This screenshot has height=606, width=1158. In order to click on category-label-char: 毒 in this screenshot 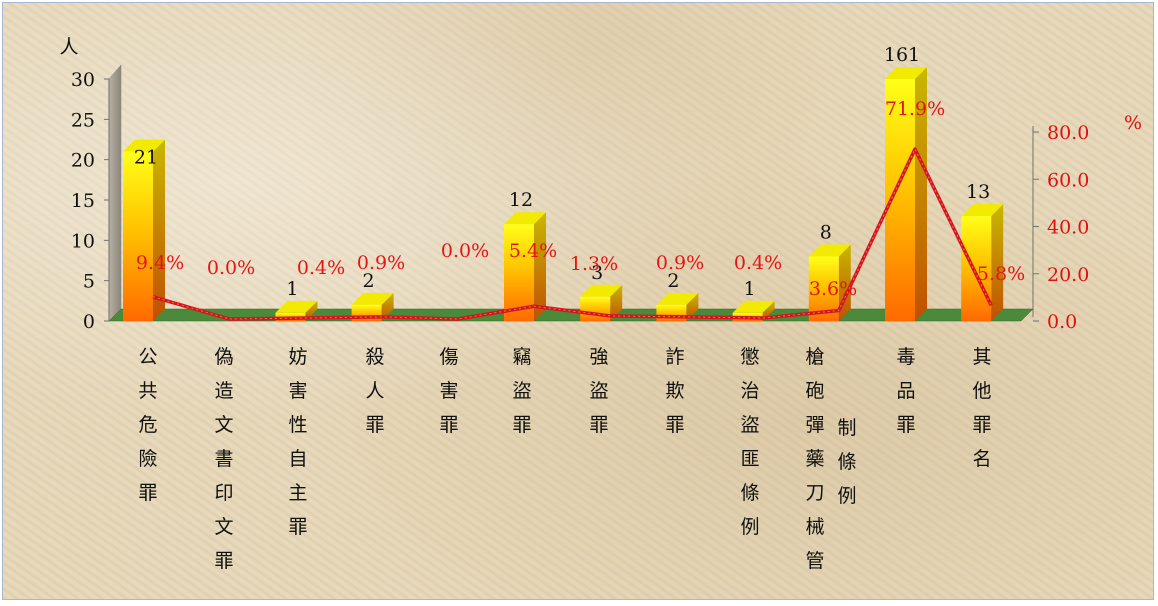, I will do `click(905, 357)`.